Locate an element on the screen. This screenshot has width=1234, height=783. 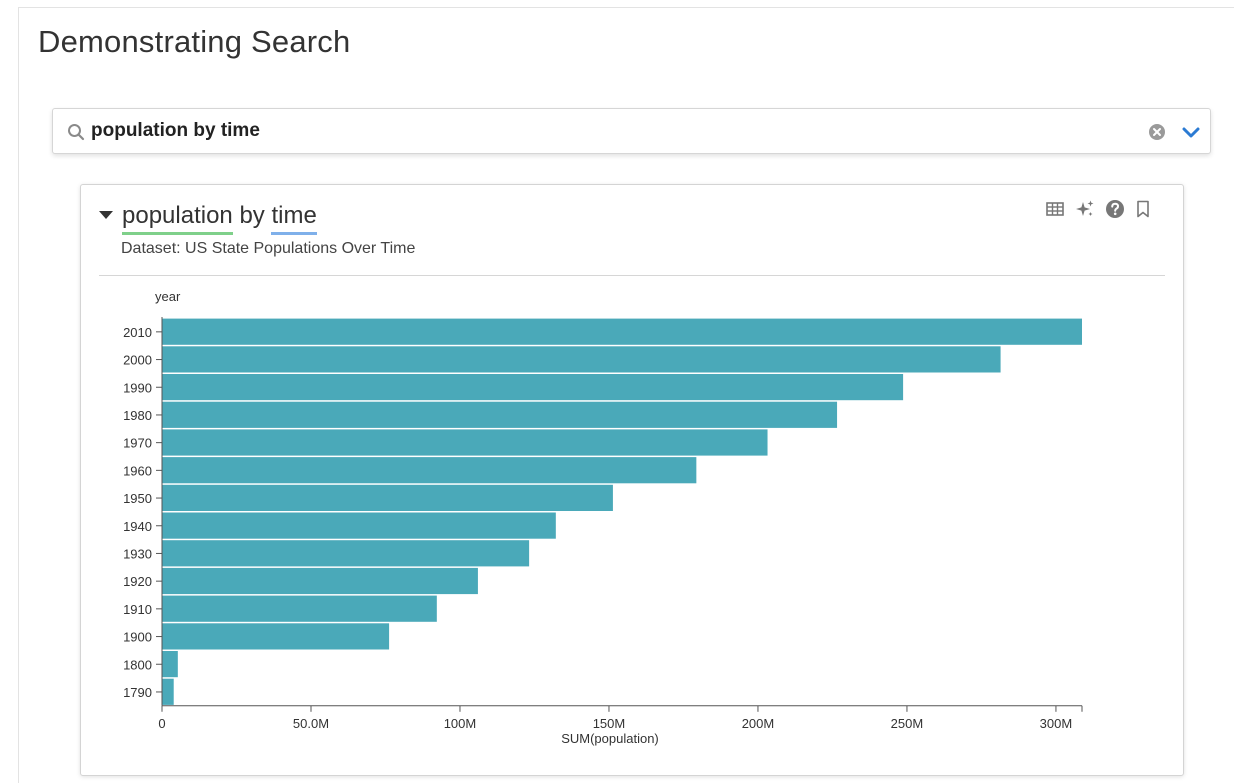
y-tick-label: 1960 is located at coordinates (137, 470).